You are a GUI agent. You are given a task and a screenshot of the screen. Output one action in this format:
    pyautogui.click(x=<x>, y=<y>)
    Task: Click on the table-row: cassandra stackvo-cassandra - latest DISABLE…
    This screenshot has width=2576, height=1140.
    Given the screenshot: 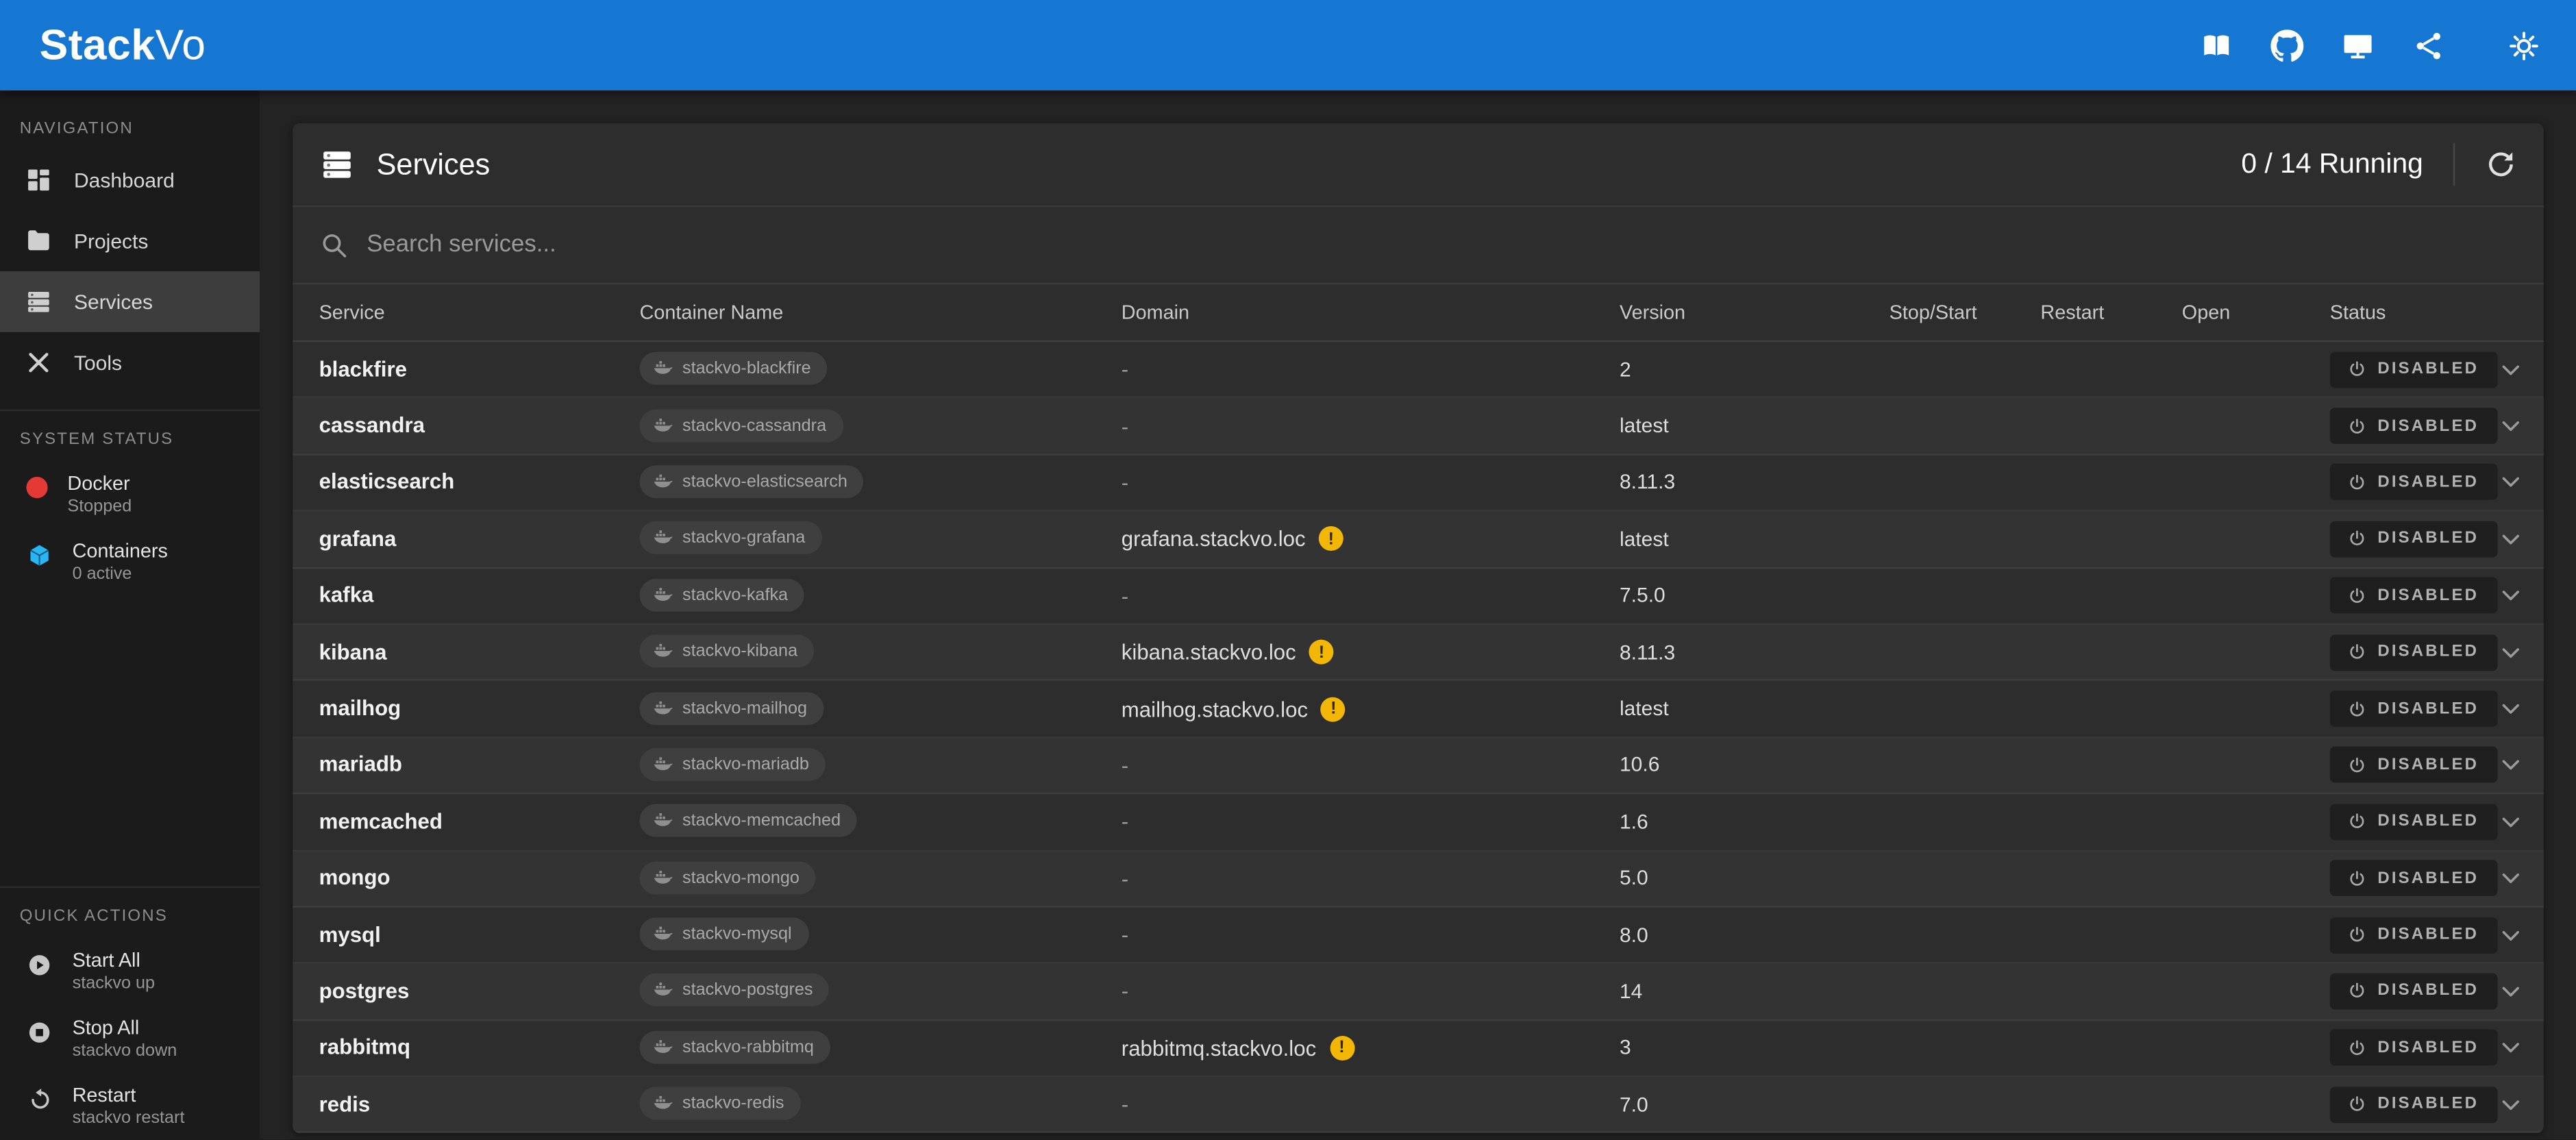 What is the action you would take?
    pyautogui.click(x=1418, y=427)
    